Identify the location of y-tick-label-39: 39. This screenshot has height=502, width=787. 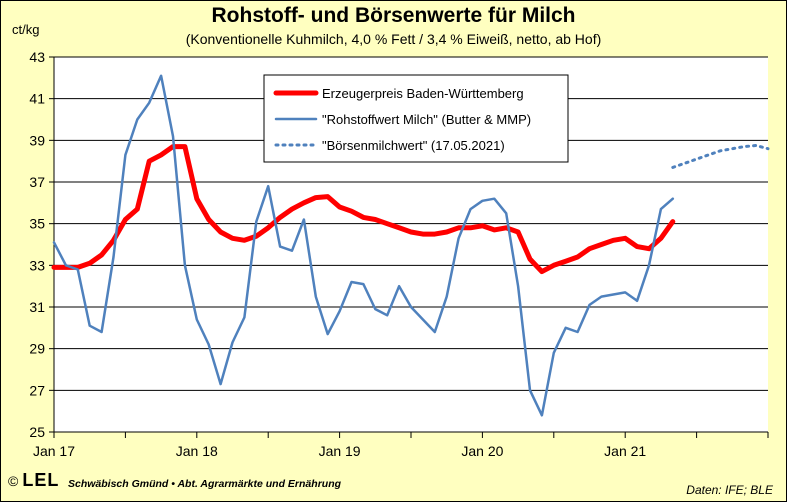
(37, 140).